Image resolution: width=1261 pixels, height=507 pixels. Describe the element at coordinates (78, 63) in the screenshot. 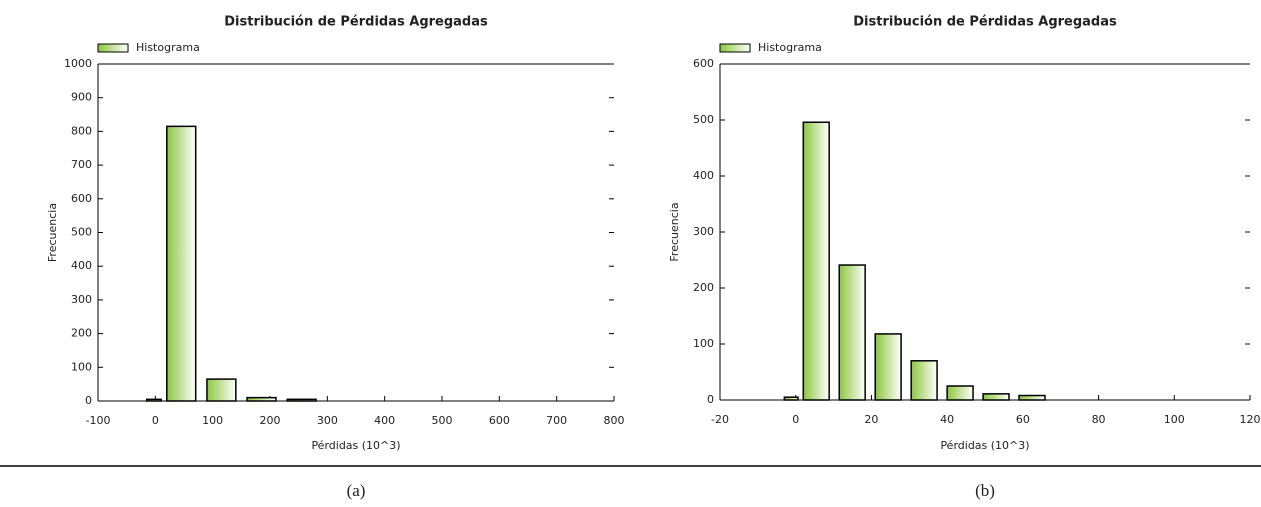

I see `y-tick-label: 1000` at that location.